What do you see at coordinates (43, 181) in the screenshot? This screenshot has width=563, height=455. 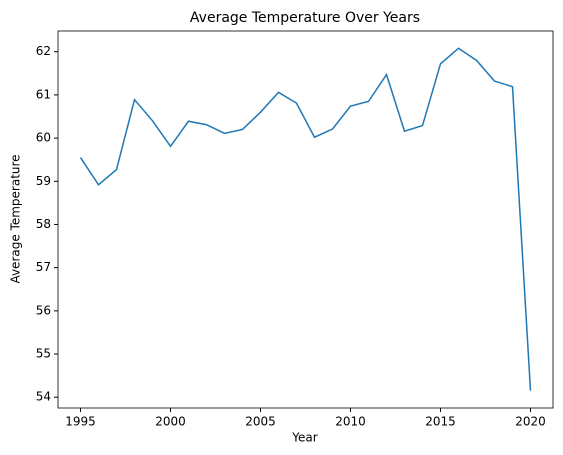 I see `y-tick-label: 59` at bounding box center [43, 181].